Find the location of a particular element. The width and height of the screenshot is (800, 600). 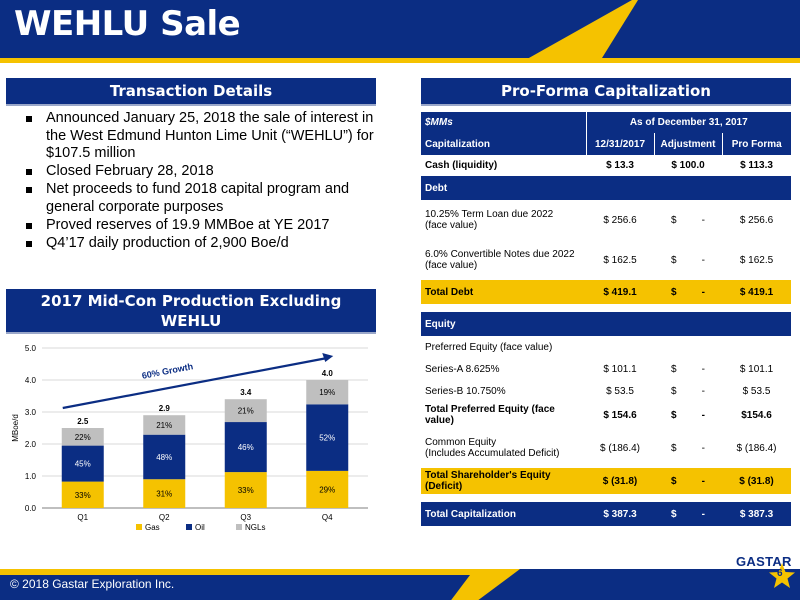

table-row: Cash (liquidity) $ 13.3 $ 100.0 $ 113.3 is located at coordinates (606, 165).